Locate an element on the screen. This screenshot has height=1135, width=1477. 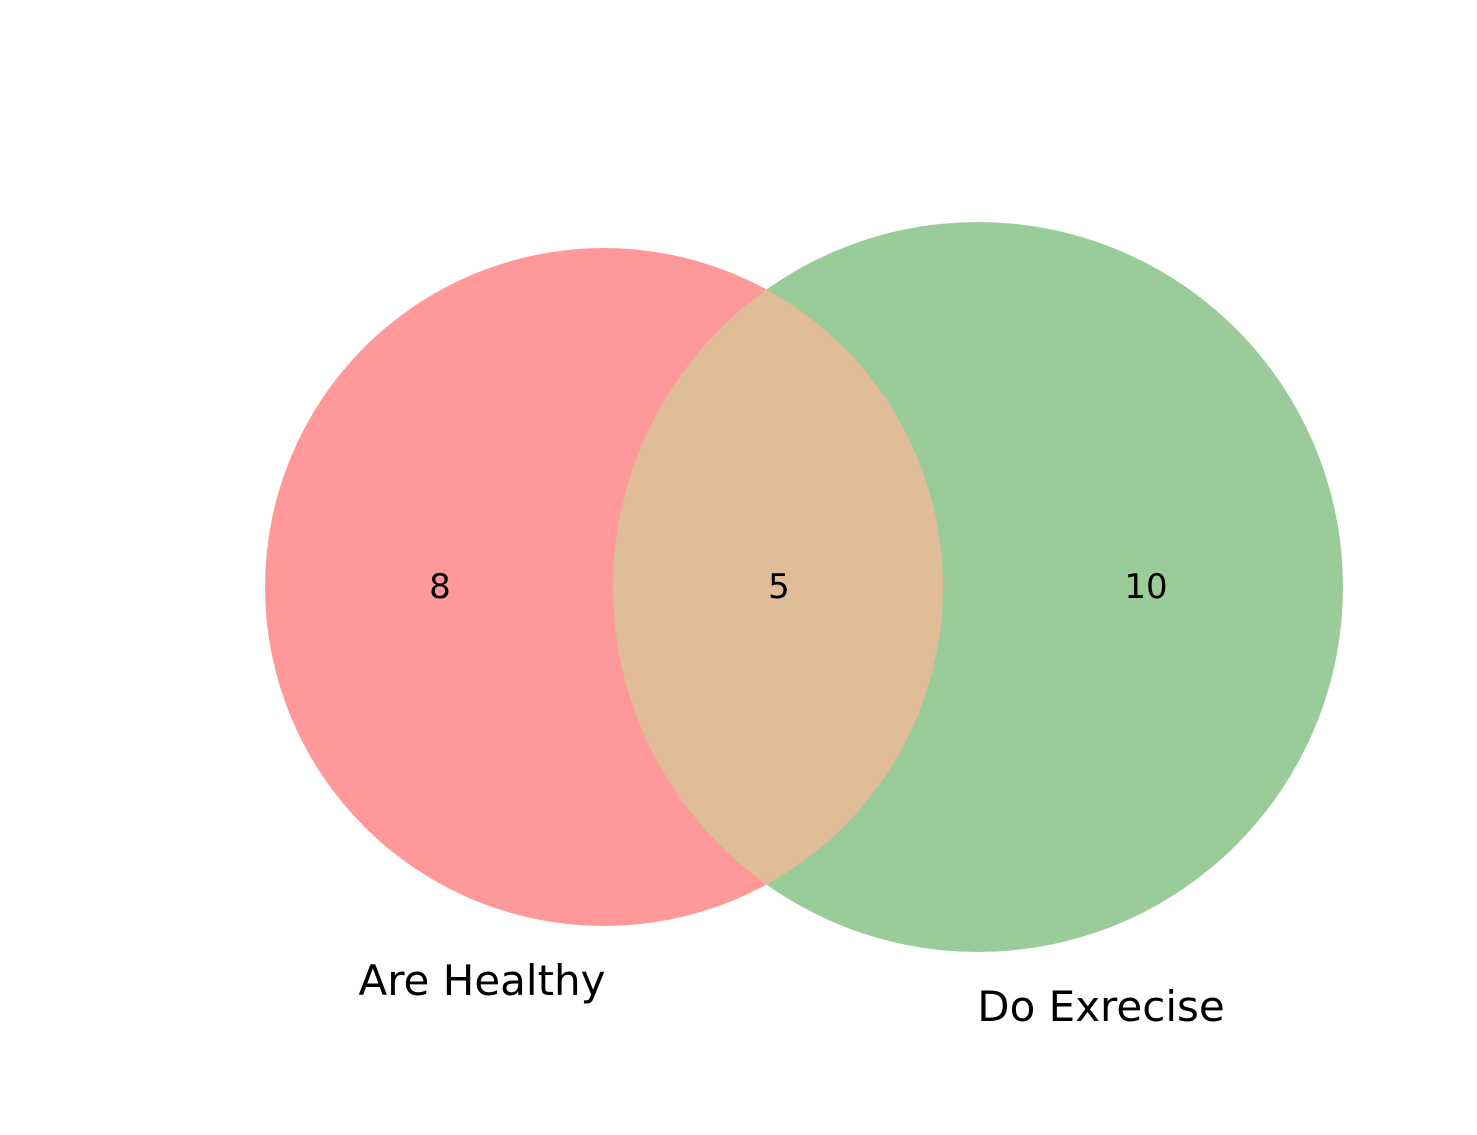
set-label-do-exercise: Do Exrecise is located at coordinates (1100, 1006).